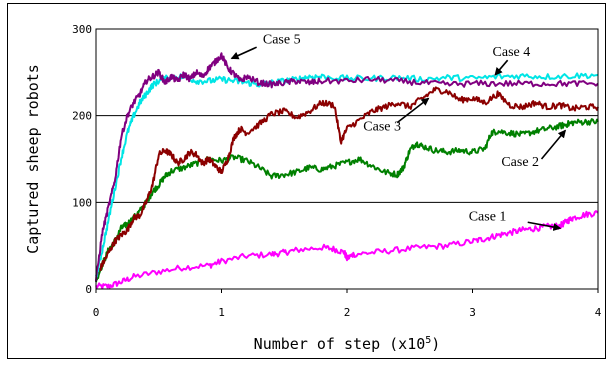  Describe the element at coordinates (33, 159) in the screenshot. I see `y-axis-title: Captured sheep robots` at that location.